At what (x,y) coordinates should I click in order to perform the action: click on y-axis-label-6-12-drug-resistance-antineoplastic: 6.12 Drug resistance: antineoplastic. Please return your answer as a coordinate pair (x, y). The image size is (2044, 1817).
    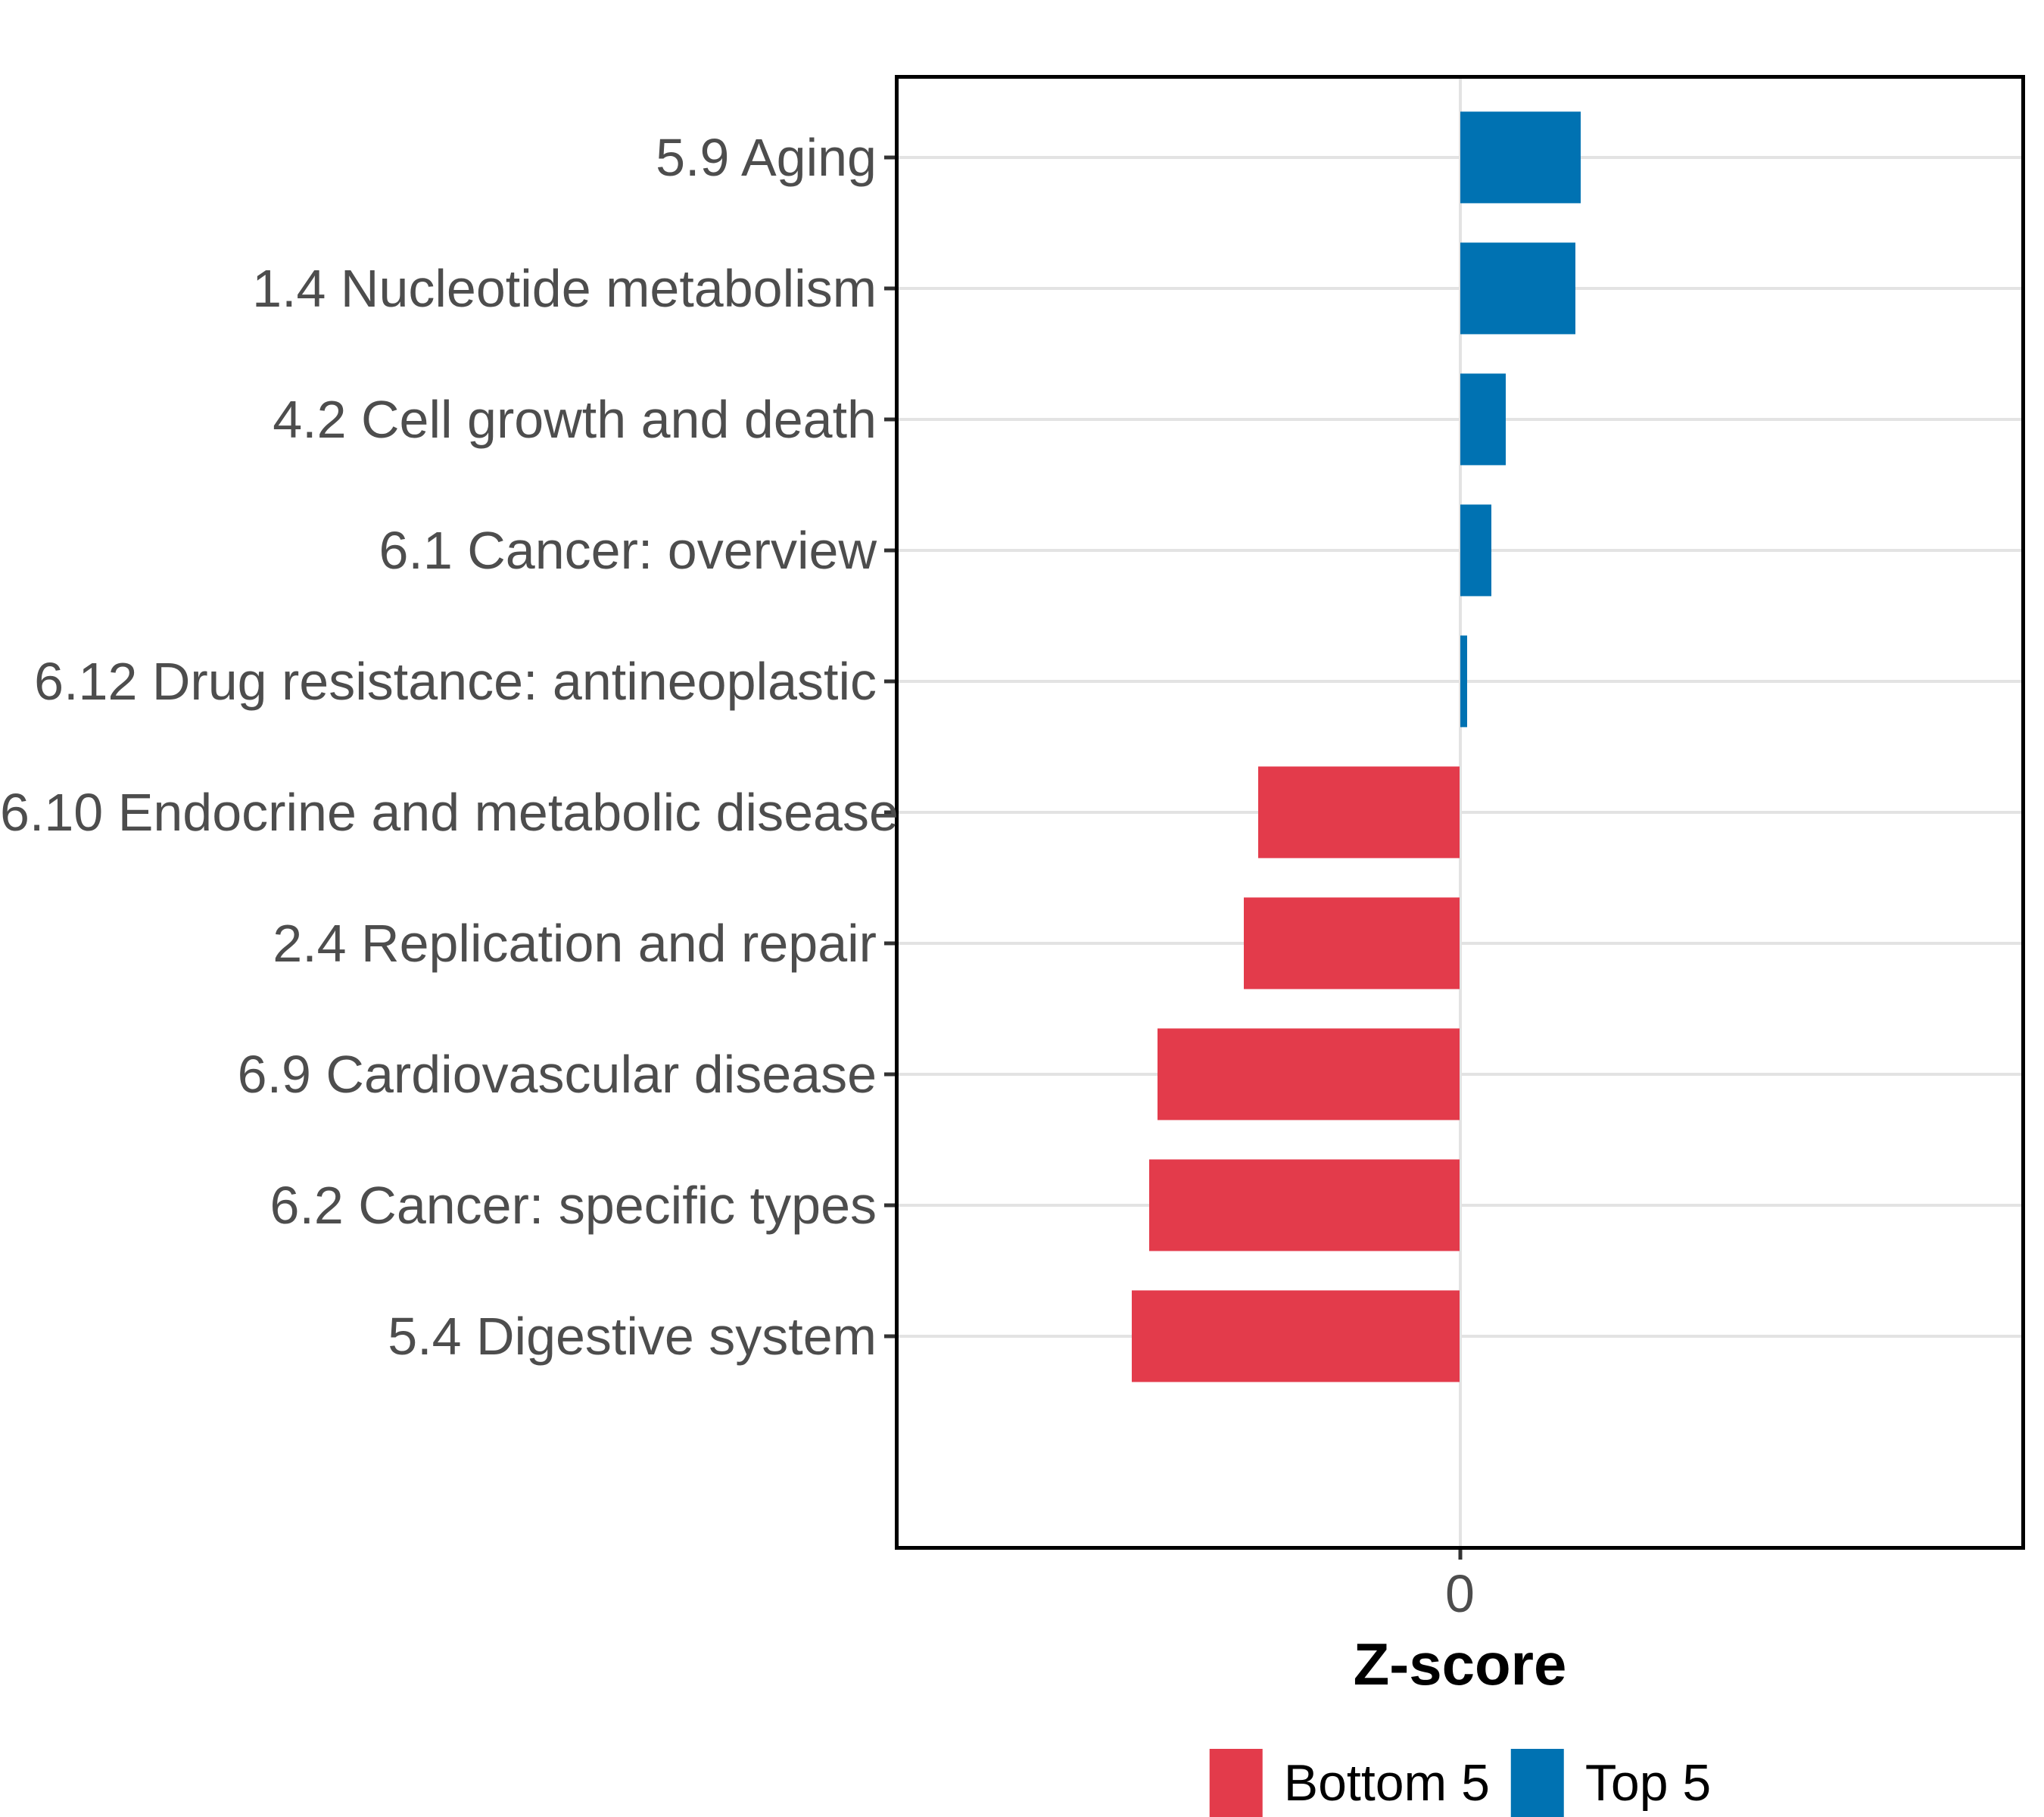
    Looking at the image, I should click on (455, 681).